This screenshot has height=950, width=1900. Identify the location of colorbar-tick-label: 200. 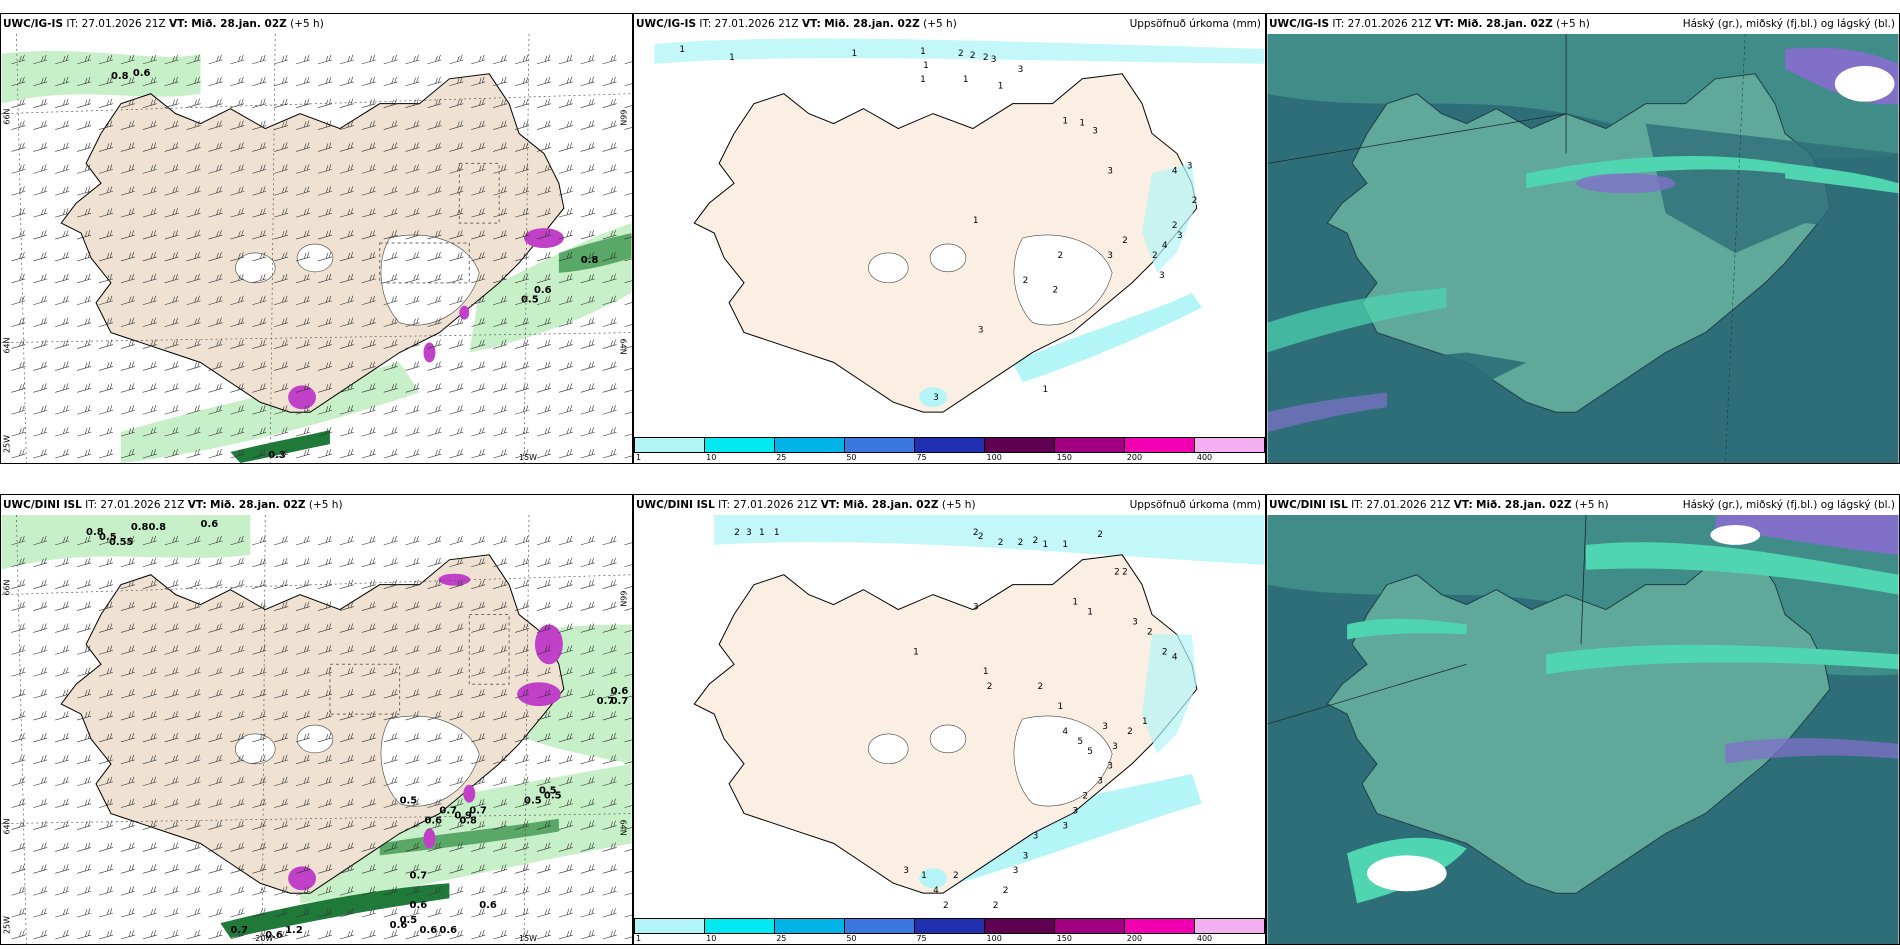
(1134, 457).